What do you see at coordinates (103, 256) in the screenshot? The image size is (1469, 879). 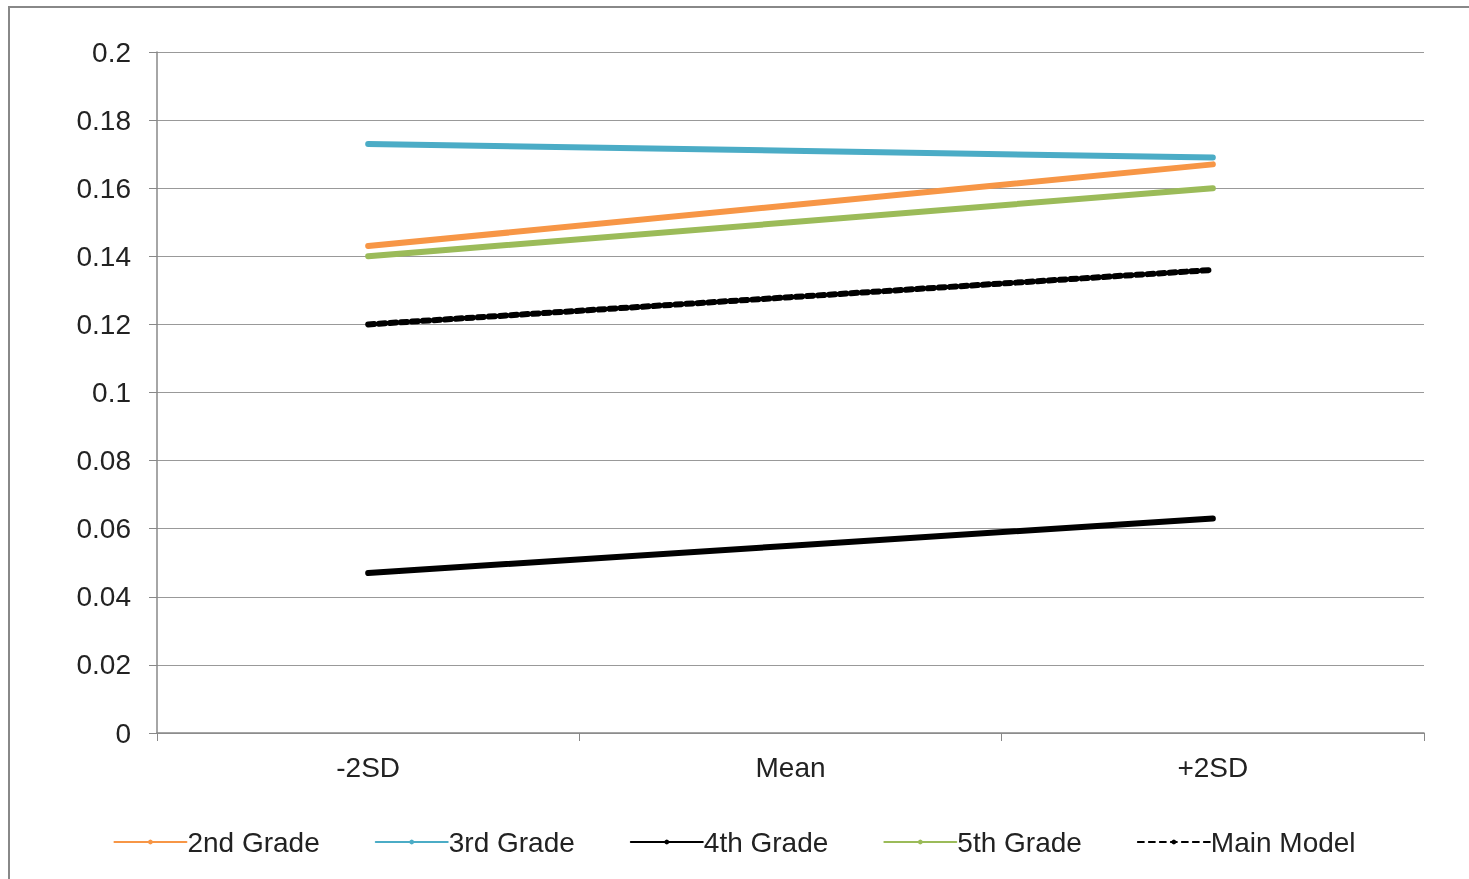 I see `y-tick-label: 0.14` at bounding box center [103, 256].